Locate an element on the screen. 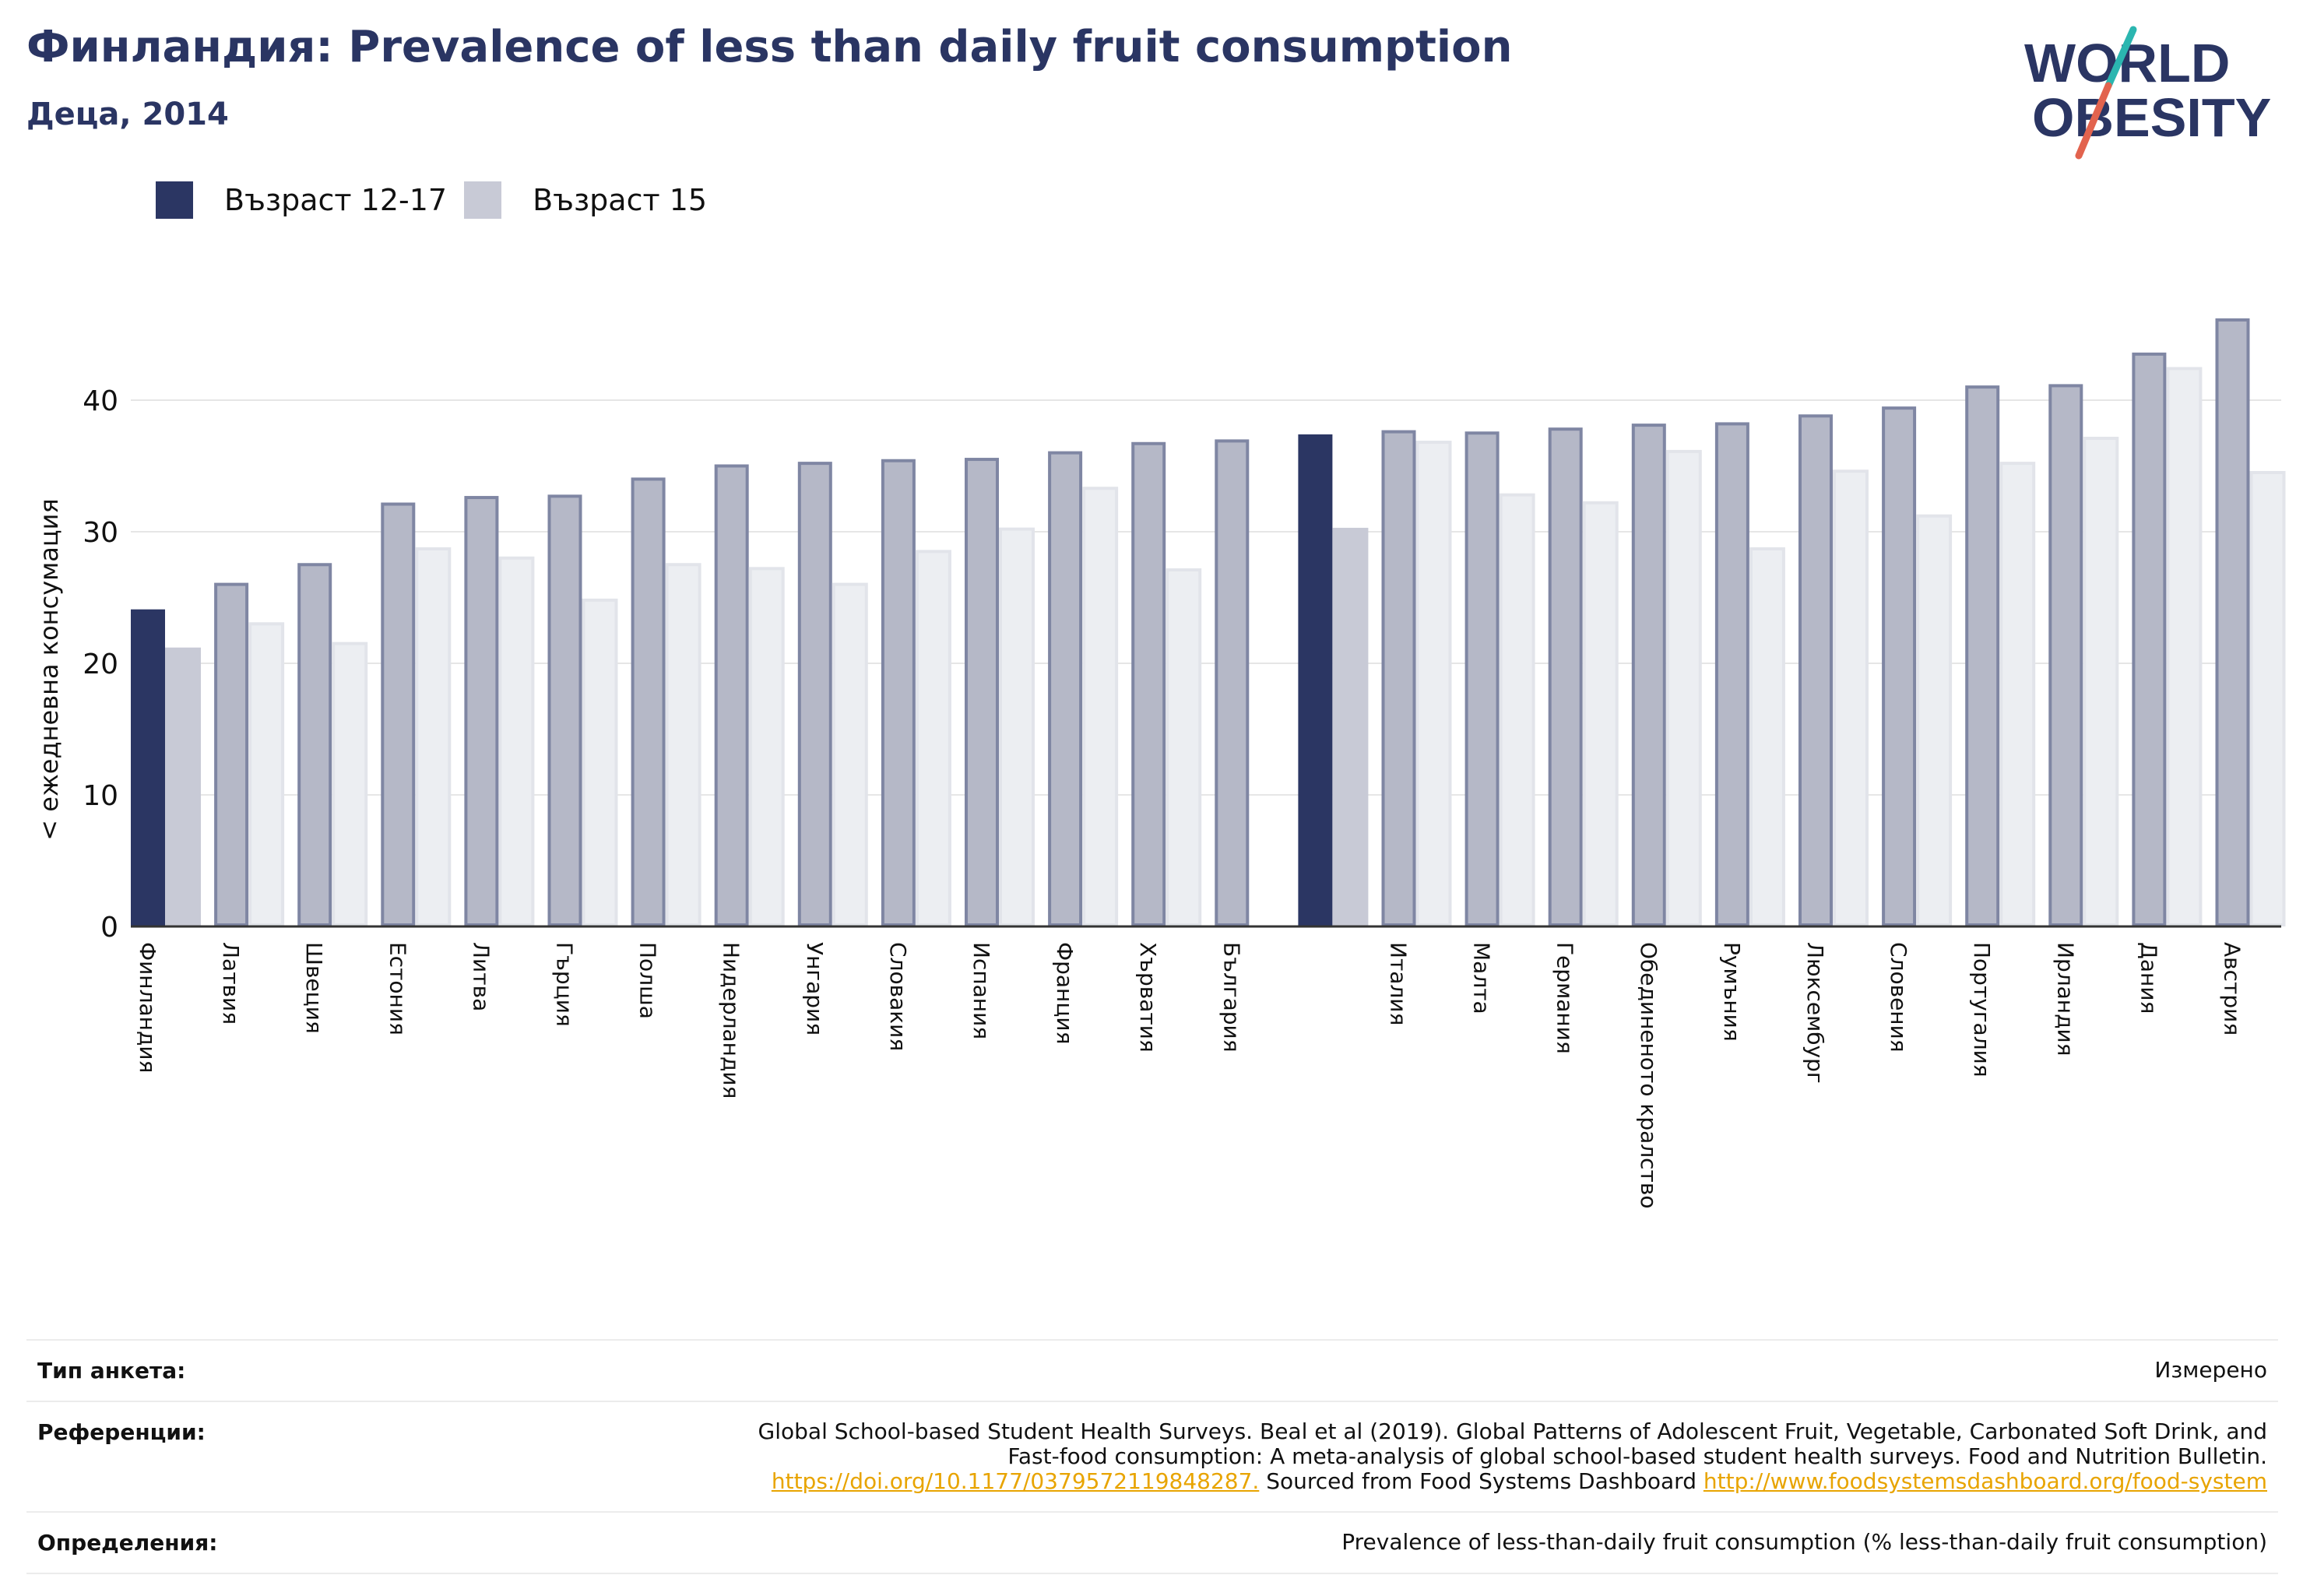 The image size is (2303, 1596). x-tick-label: Испания is located at coordinates (982, 990).